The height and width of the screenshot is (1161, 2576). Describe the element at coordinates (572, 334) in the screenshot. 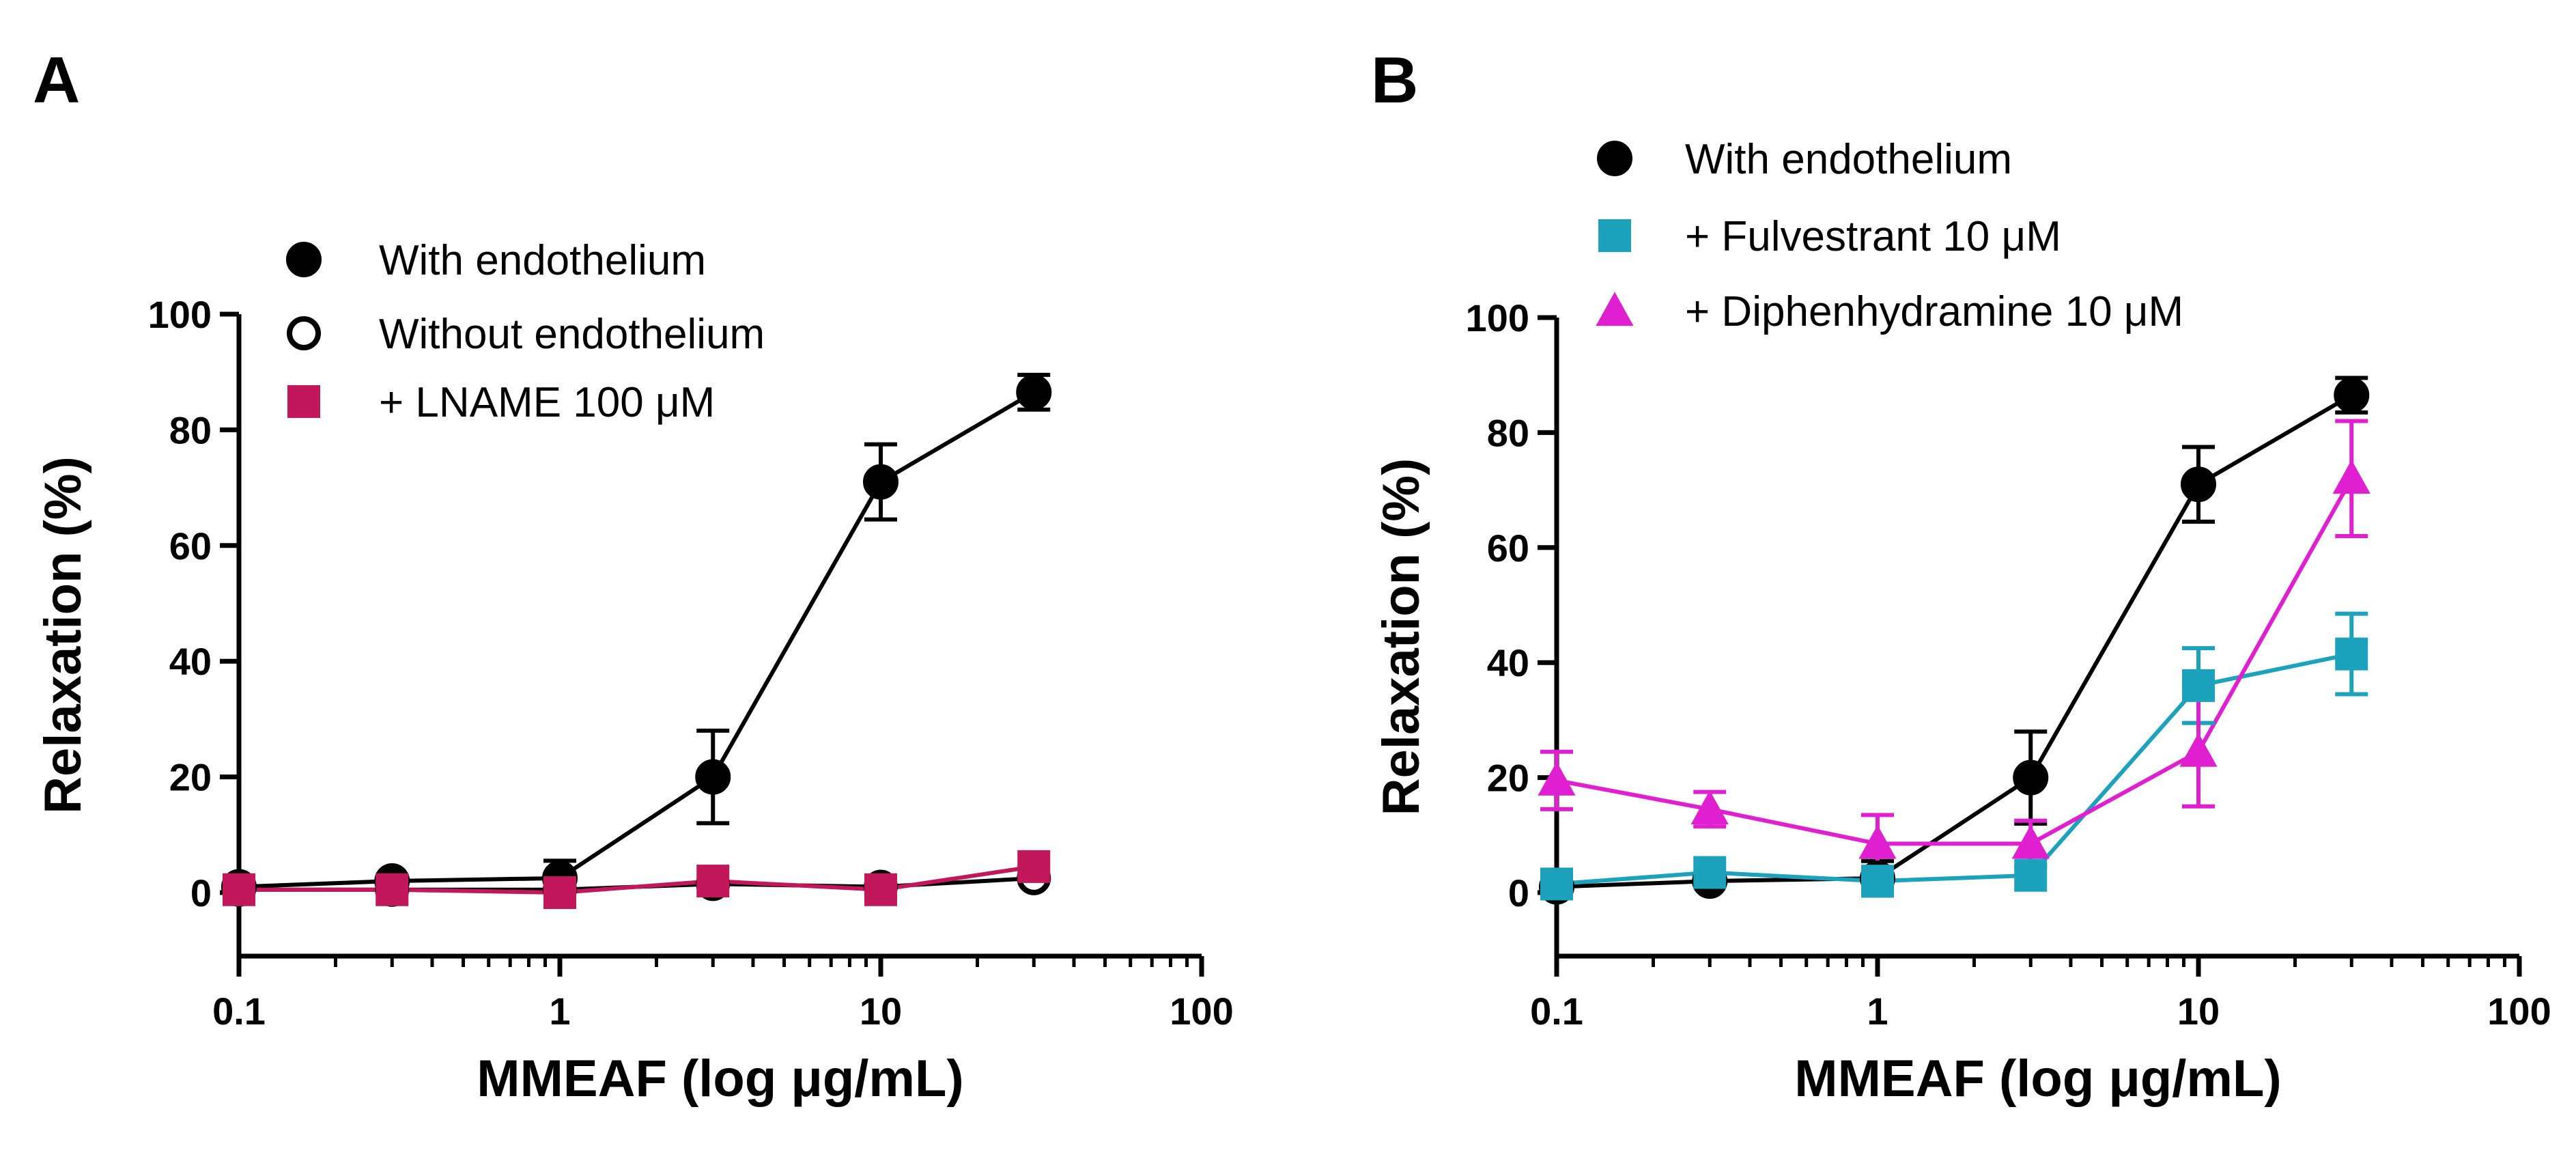

I see `legend-label: Without endothelium` at that location.